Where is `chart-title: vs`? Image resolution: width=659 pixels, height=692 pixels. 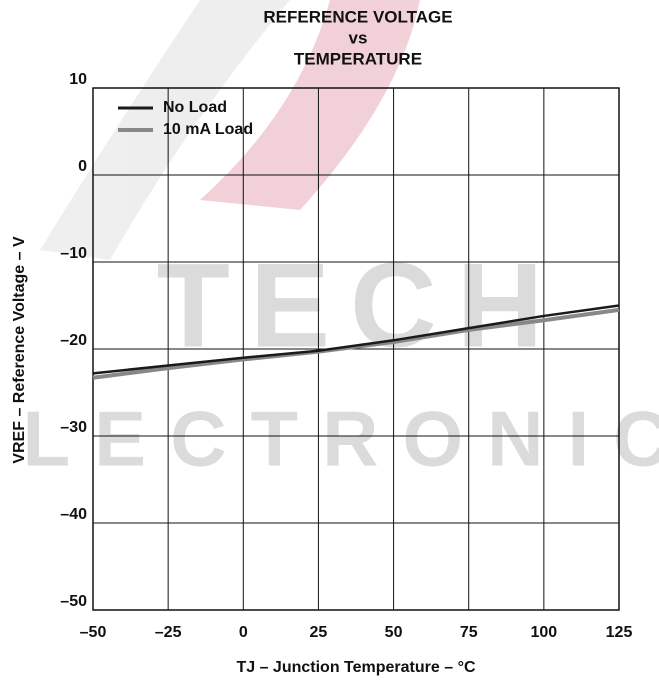 chart-title: vs is located at coordinates (358, 37).